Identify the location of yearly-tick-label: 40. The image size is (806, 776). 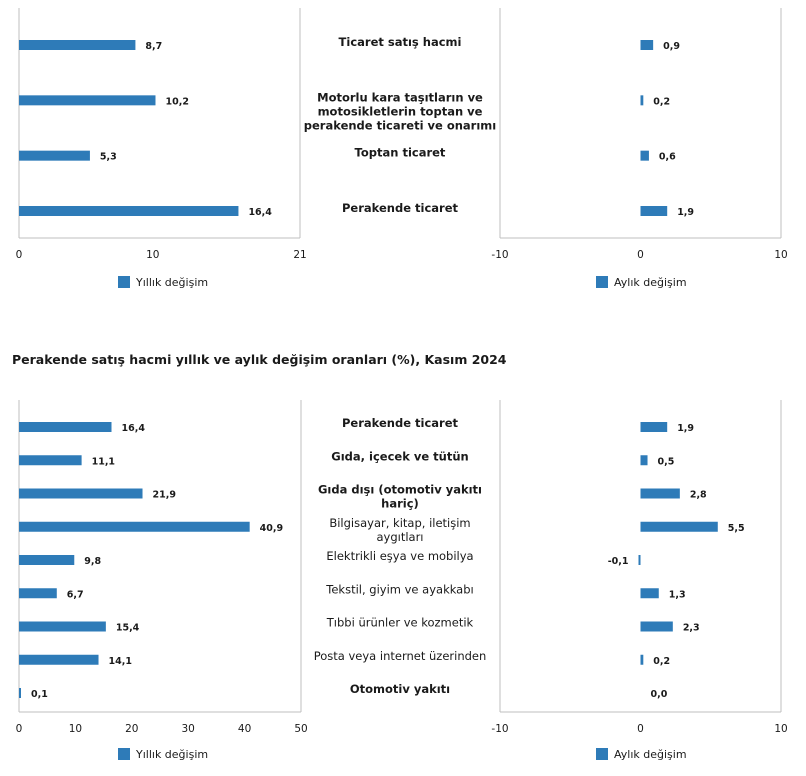
(244, 729).